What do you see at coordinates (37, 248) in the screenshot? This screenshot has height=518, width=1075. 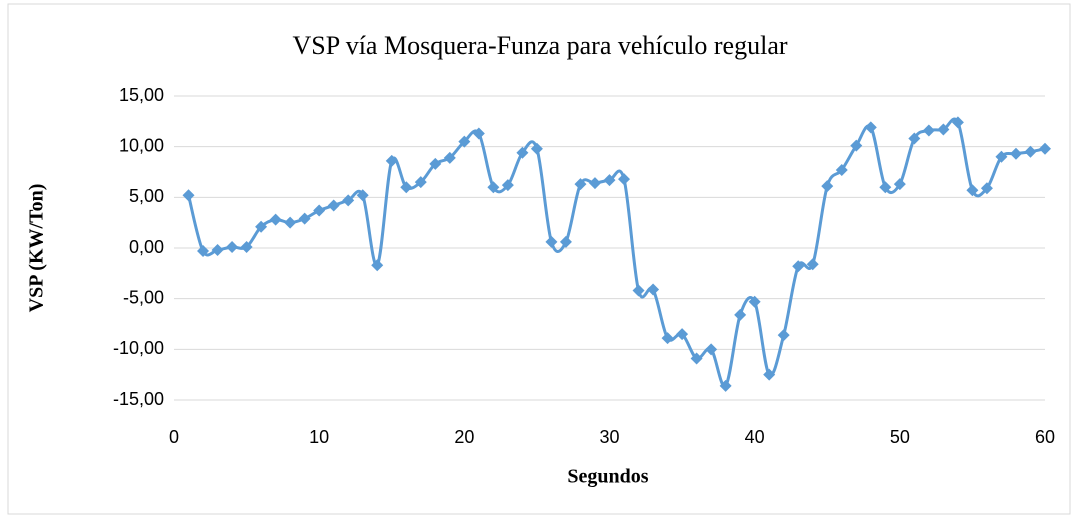 I see `y-axis-label: VSP (KW/Ton)` at bounding box center [37, 248].